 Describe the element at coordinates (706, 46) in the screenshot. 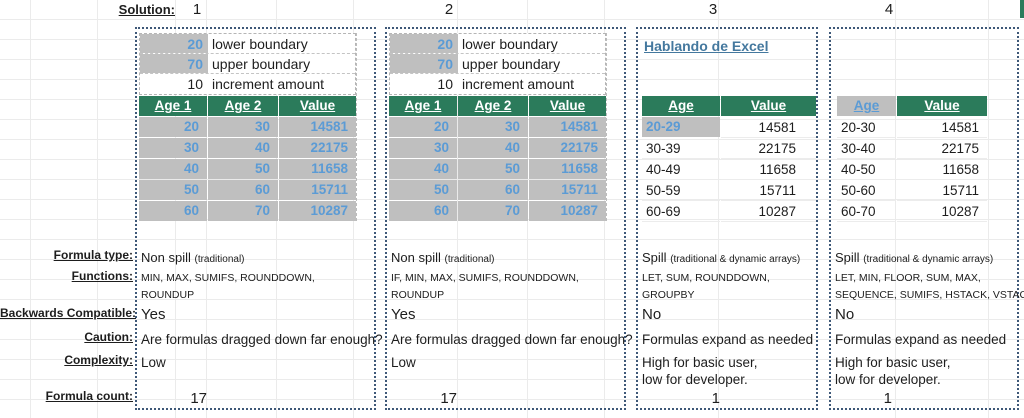

I see `hablando-de-excel-link: Hablando de Excel` at that location.